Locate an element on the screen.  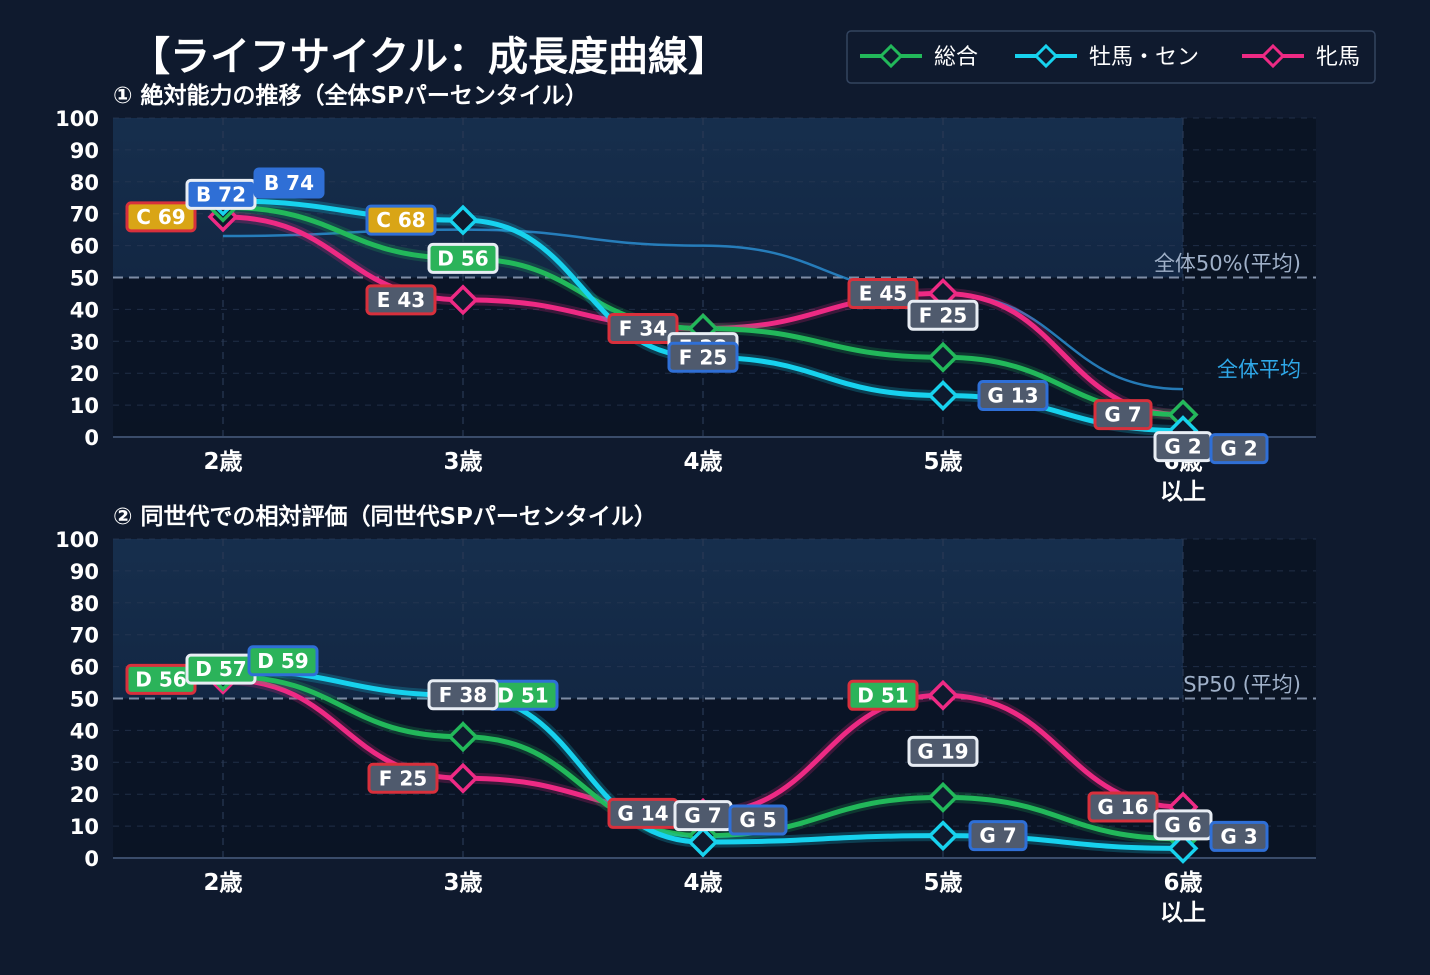
point-label: F 34 is located at coordinates (643, 329).